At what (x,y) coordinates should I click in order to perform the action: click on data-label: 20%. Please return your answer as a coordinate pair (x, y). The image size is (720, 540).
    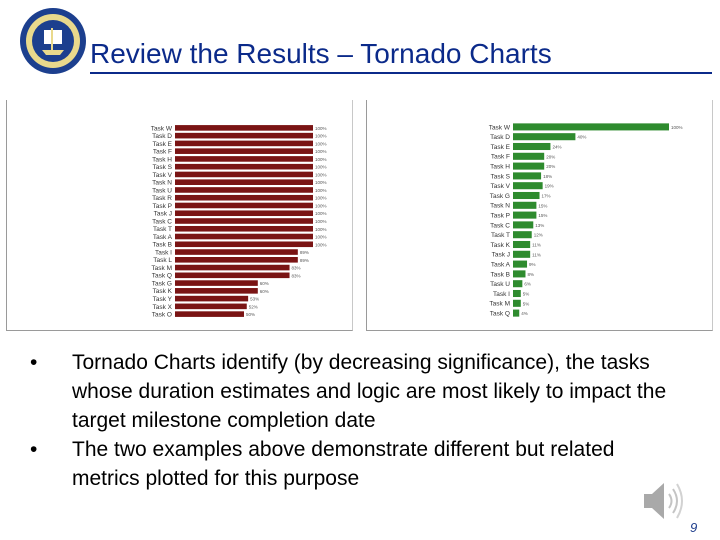
    Looking at the image, I should click on (550, 156).